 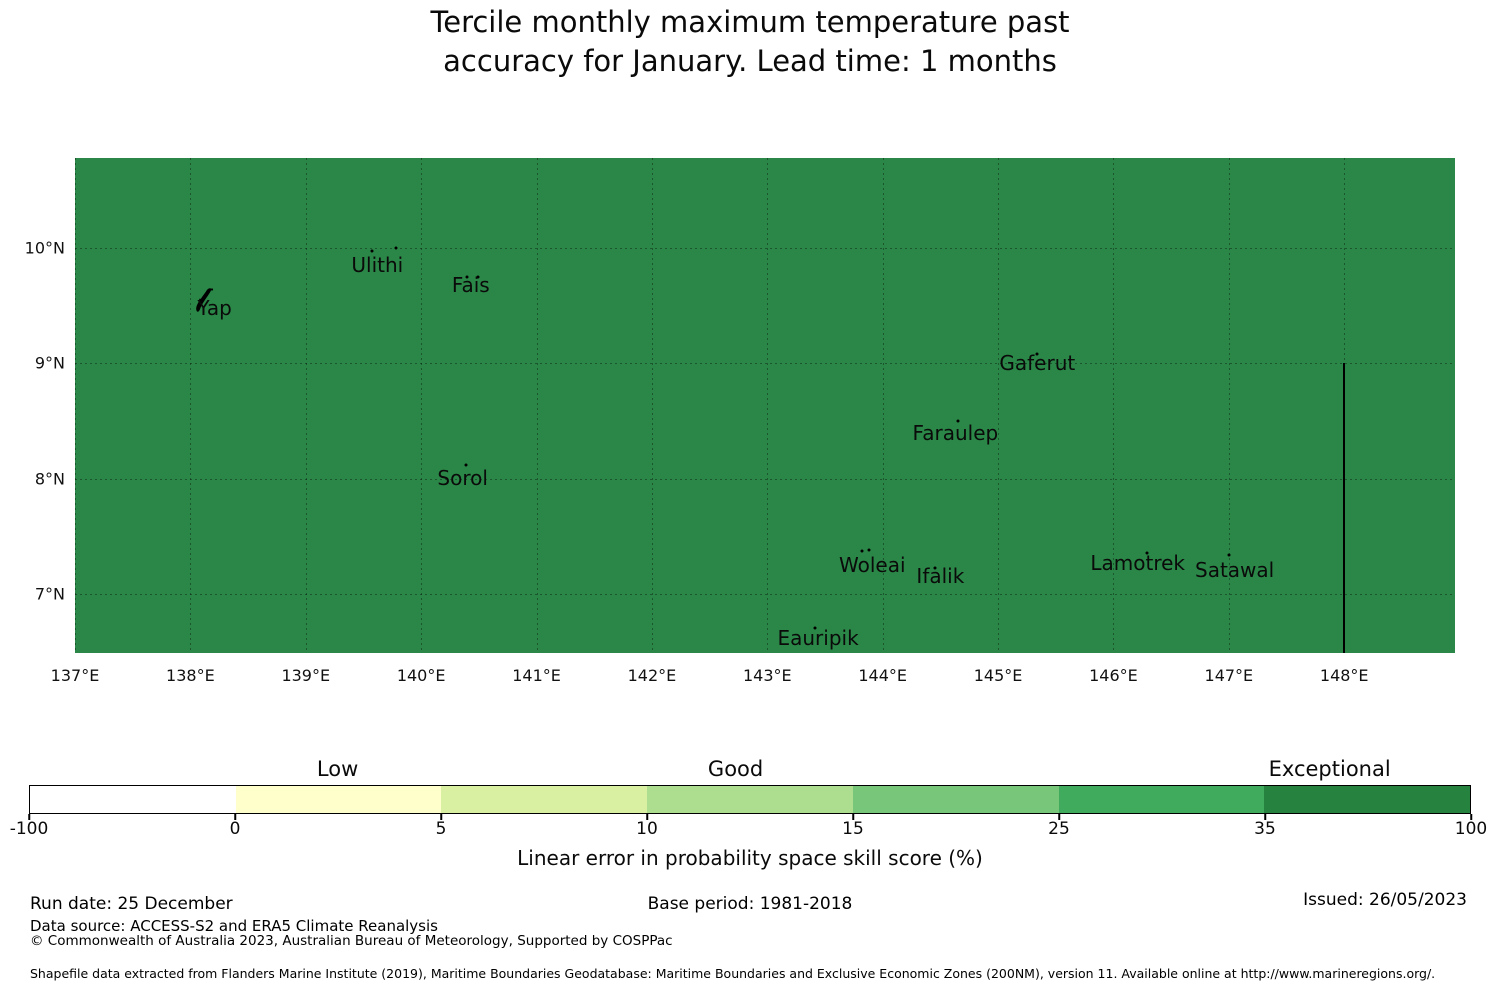 What do you see at coordinates (1037, 363) in the screenshot?
I see `island-label-gaferut: Gaferut` at bounding box center [1037, 363].